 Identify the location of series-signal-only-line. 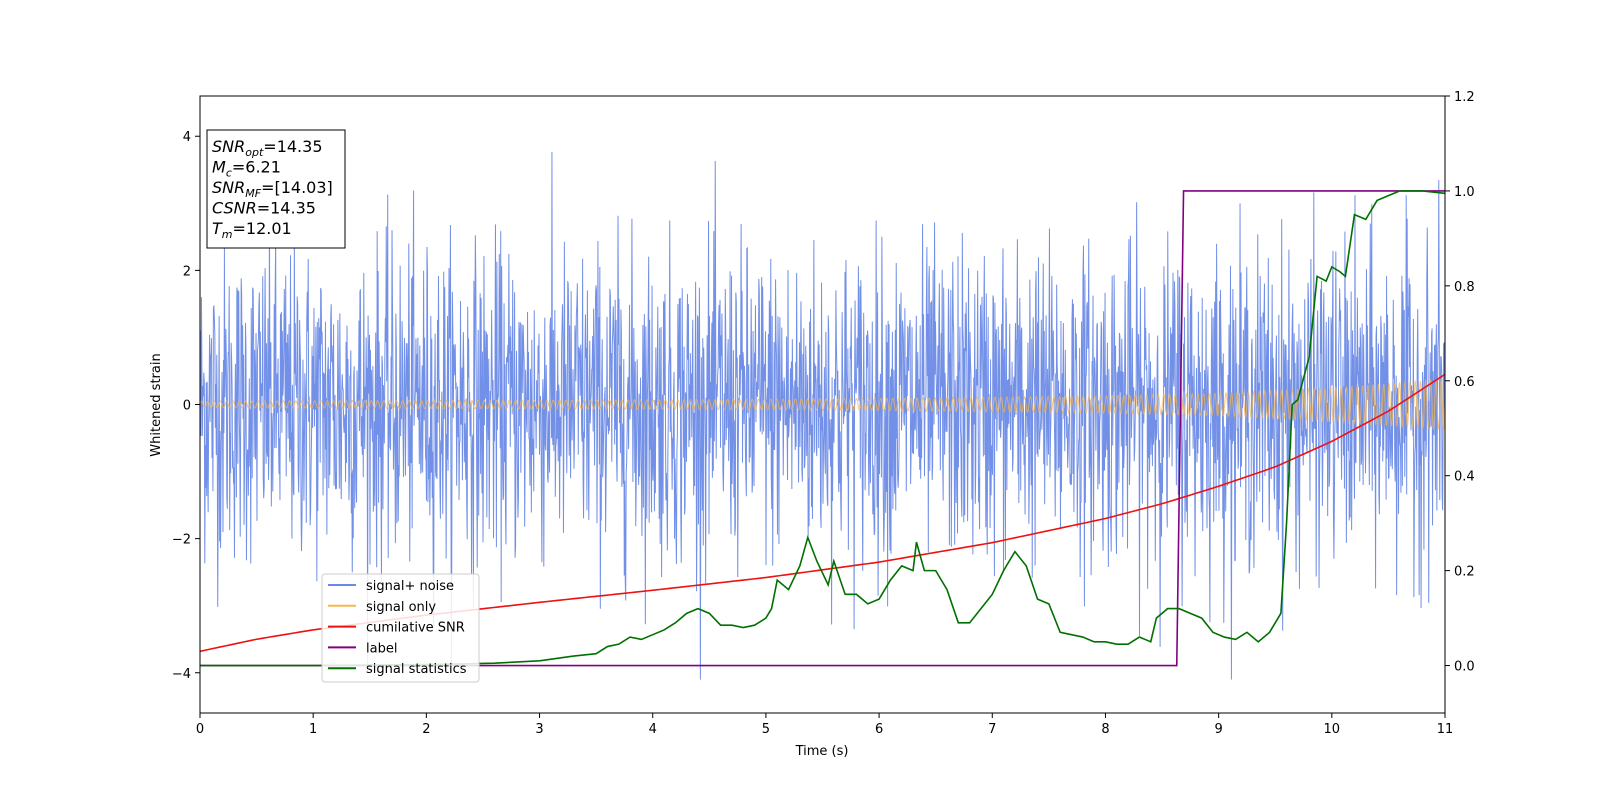
(822, 404).